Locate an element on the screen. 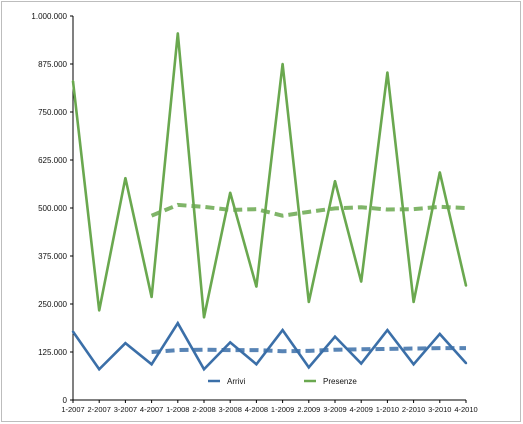 The image size is (523, 424). series-line-arrivi is located at coordinates (269, 346).